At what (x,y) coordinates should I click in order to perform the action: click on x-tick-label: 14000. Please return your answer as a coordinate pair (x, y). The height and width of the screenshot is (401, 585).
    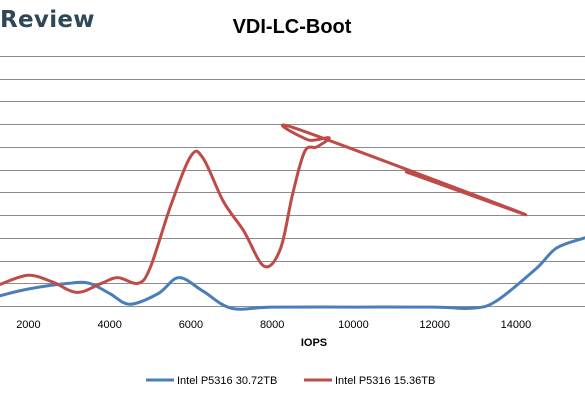
    Looking at the image, I should click on (516, 325).